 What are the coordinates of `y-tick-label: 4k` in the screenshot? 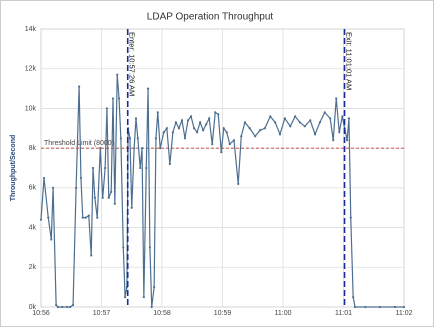 It's located at (33, 227).